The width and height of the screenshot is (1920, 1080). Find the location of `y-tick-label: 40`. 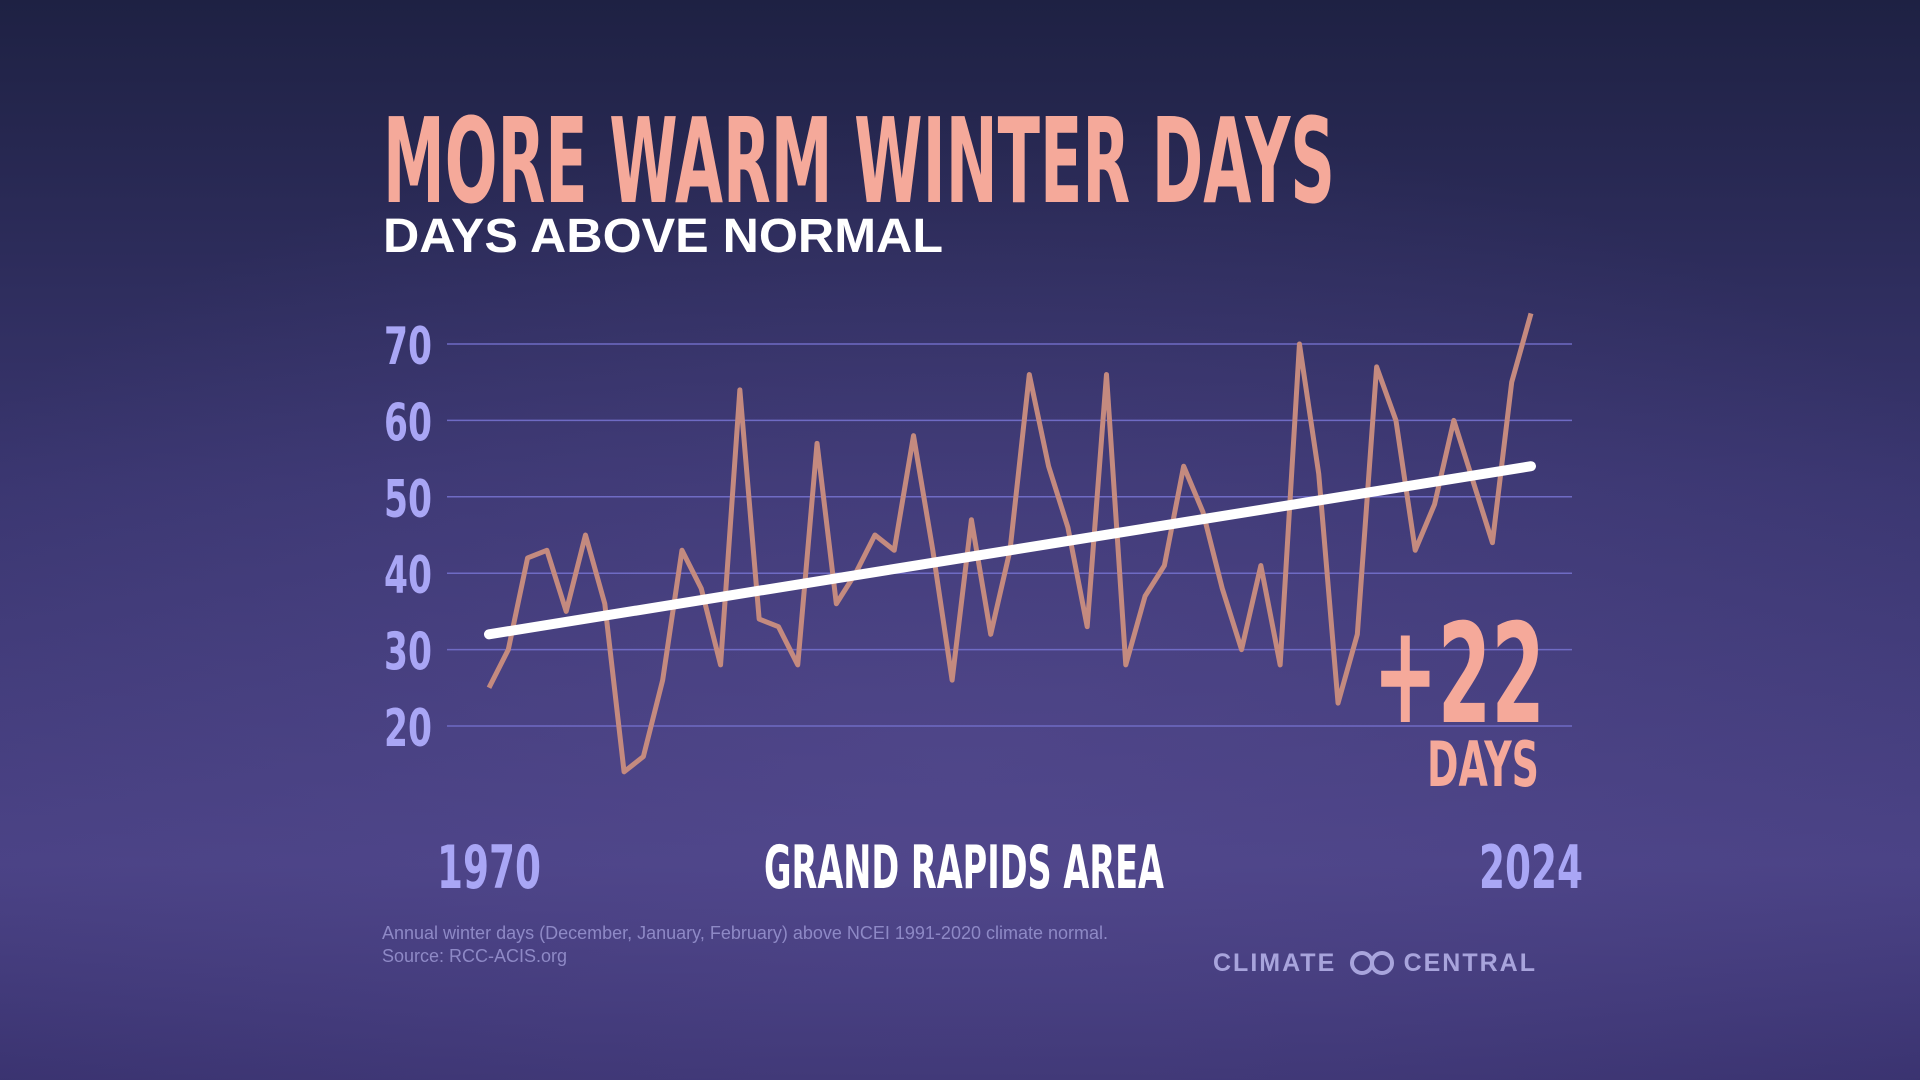

y-tick-label: 40 is located at coordinates (408, 576).